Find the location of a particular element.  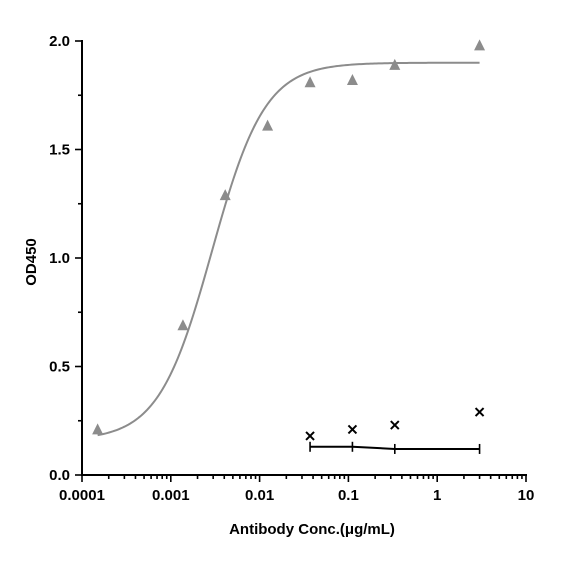

y-tick-label: 0.5 is located at coordinates (59, 367).